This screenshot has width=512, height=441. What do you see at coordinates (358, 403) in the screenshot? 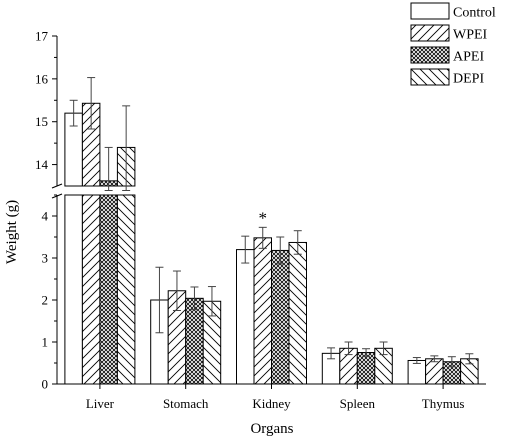
I see `x-tick-label: Spleen` at bounding box center [358, 403].